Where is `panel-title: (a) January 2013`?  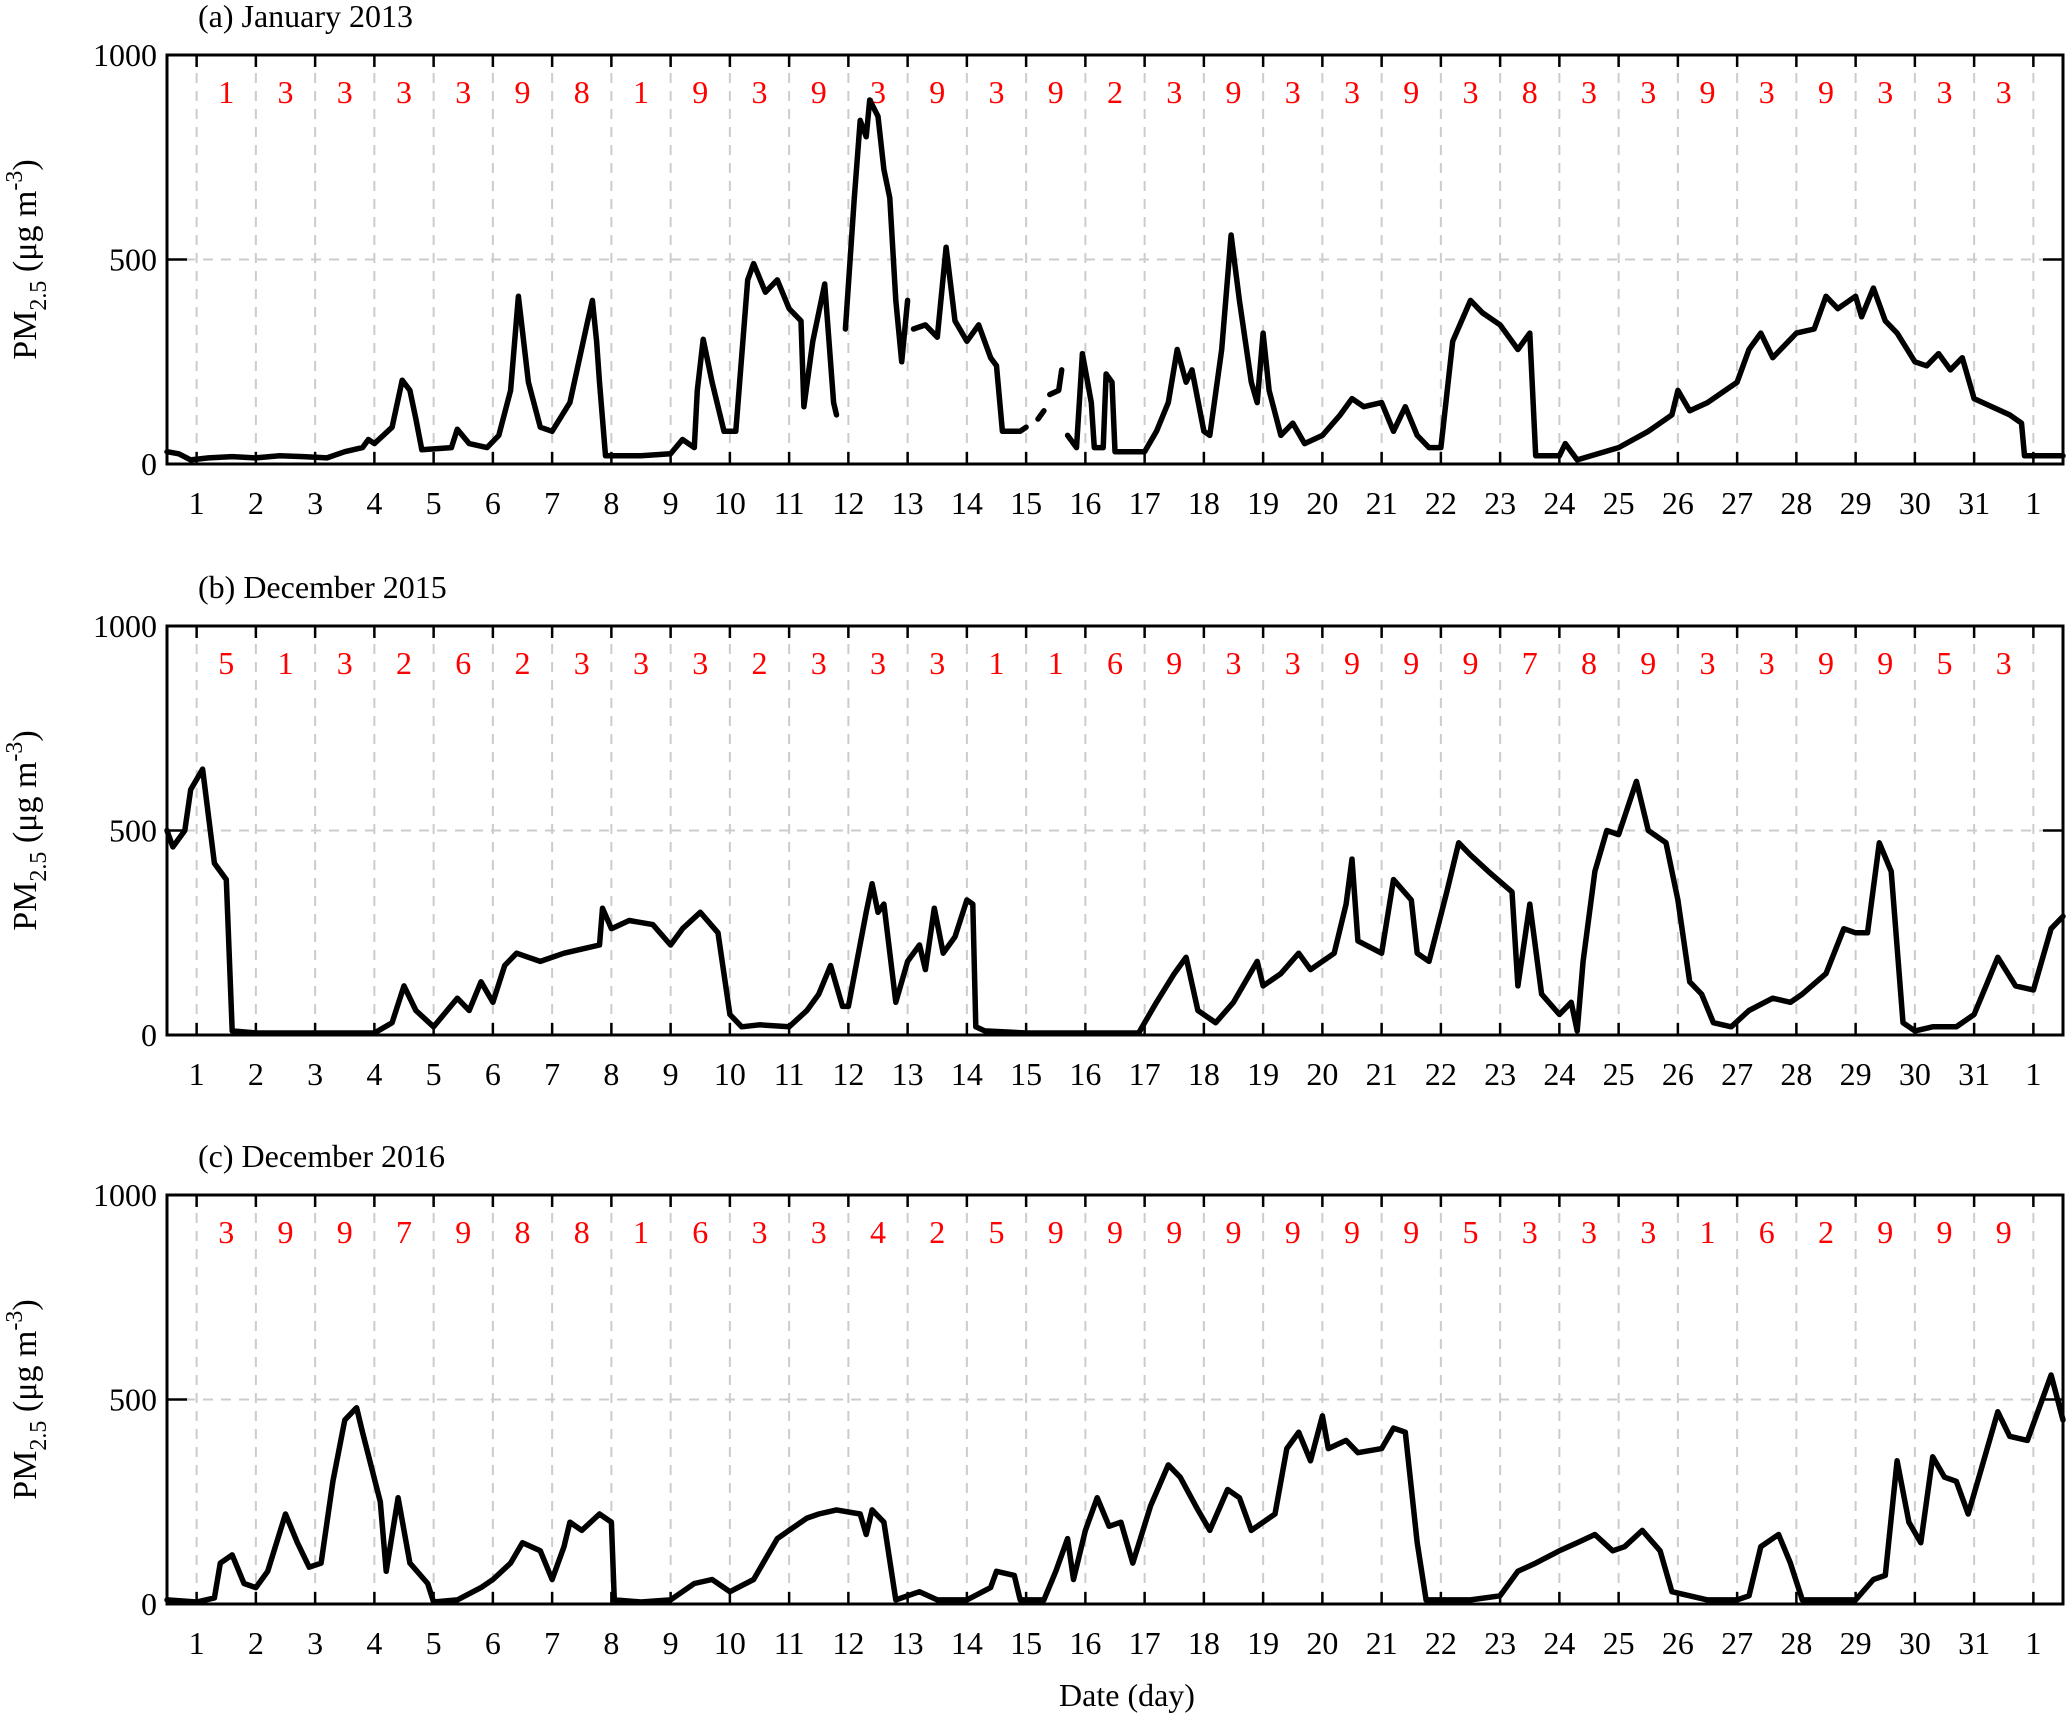 panel-title: (a) January 2013 is located at coordinates (305, 17).